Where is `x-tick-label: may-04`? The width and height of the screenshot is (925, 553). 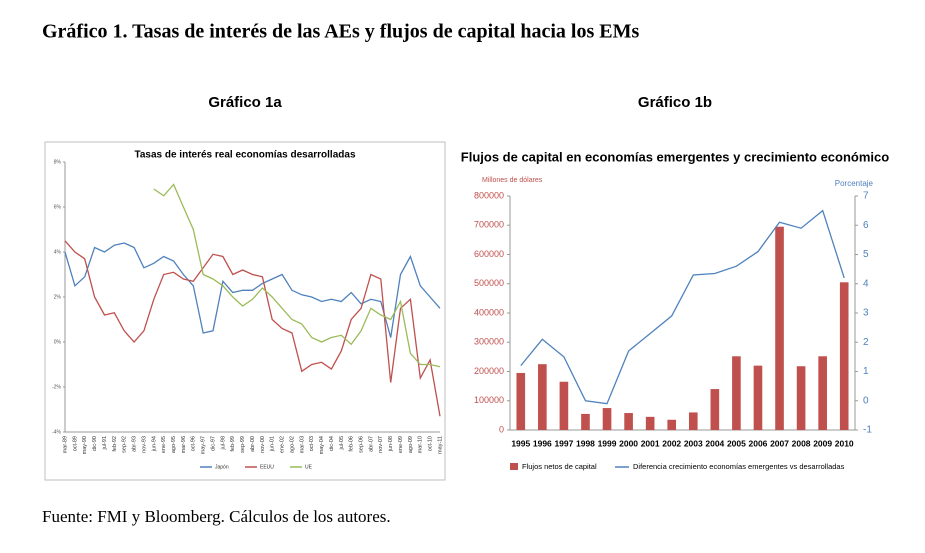 x-tick-label: may-04 is located at coordinates (322, 445).